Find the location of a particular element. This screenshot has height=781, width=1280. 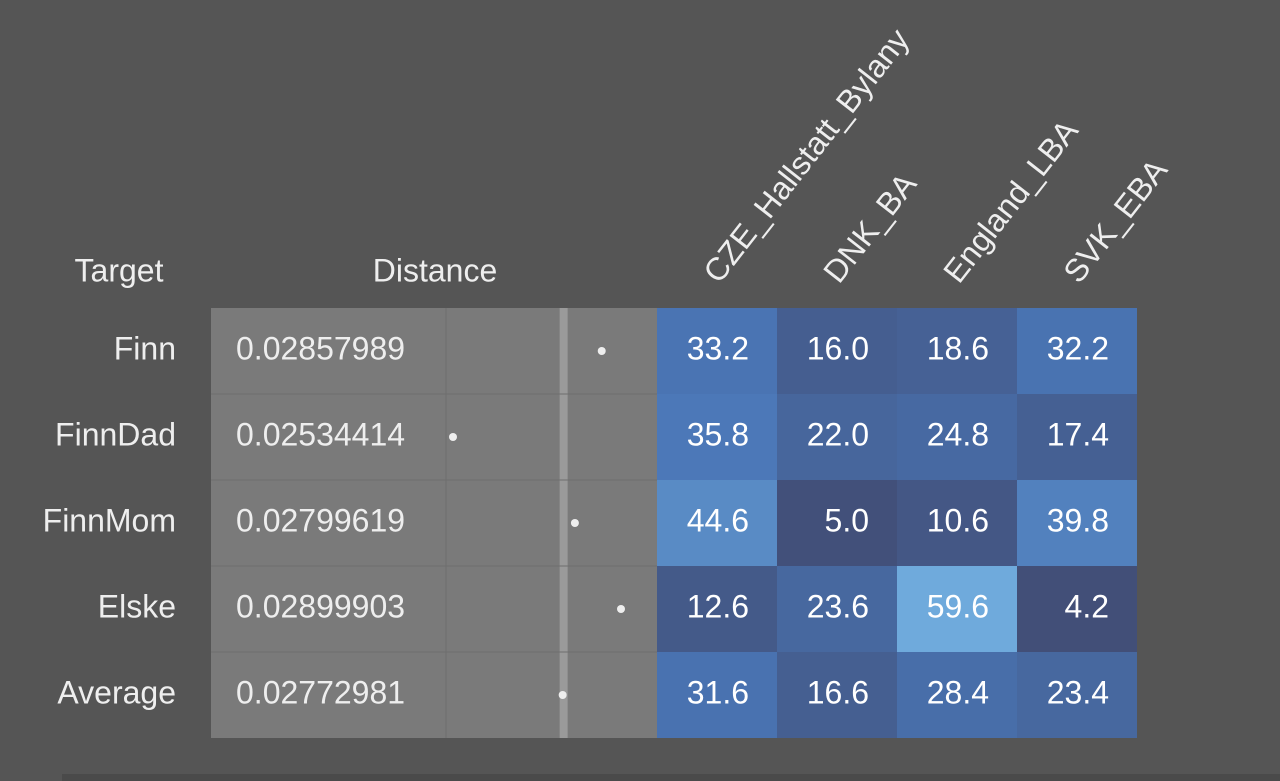

heat-value: 5.0 is located at coordinates (847, 520).